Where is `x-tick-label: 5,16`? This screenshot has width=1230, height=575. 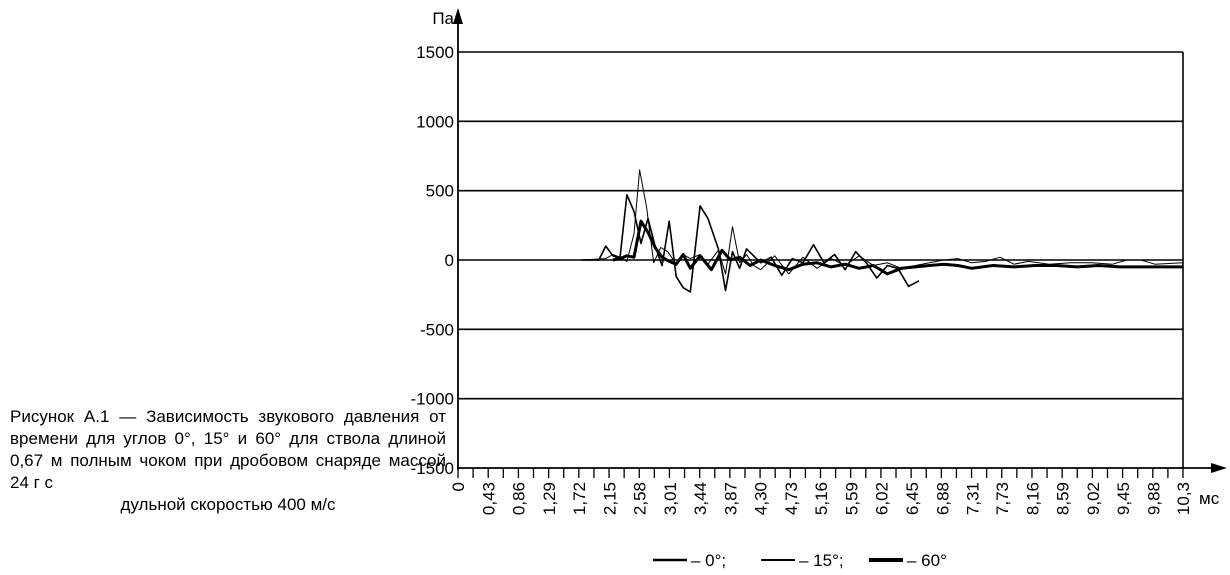
x-tick-label: 5,16 is located at coordinates (821, 498).